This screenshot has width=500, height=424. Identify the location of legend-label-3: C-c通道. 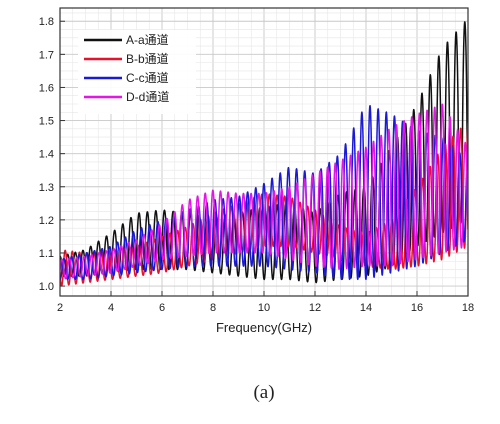
(147, 78).